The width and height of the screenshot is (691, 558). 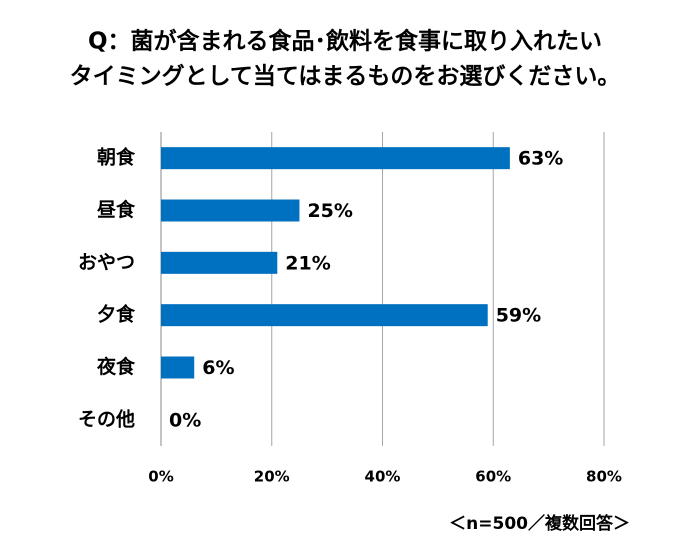 What do you see at coordinates (116, 157) in the screenshot?
I see `y-tick-label: 朝食` at bounding box center [116, 157].